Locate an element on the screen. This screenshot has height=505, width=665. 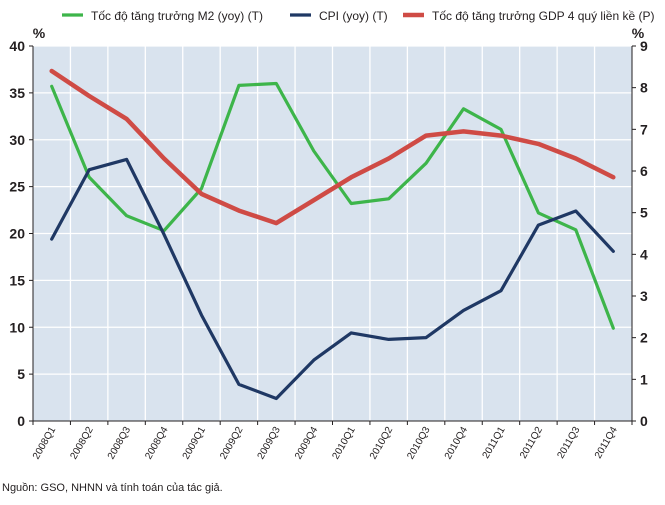
left-axis-tick-label: 25 is located at coordinates (17, 187).